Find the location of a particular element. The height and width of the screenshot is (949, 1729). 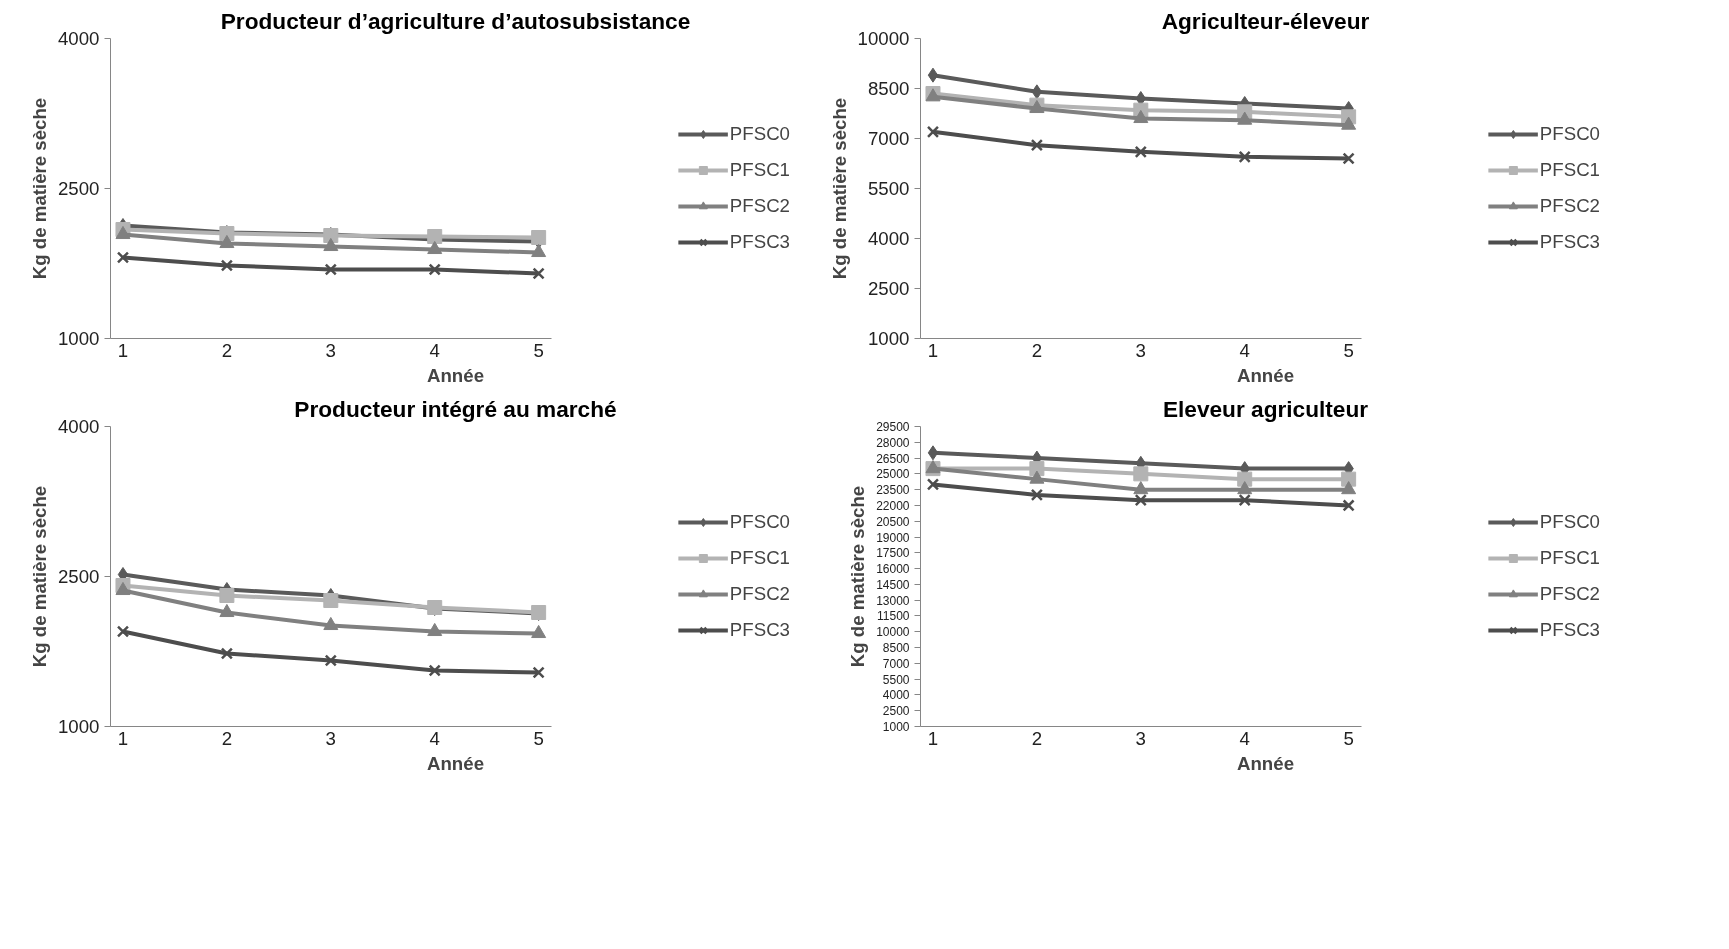

y-tick-label: 14500 is located at coordinates (893, 584).